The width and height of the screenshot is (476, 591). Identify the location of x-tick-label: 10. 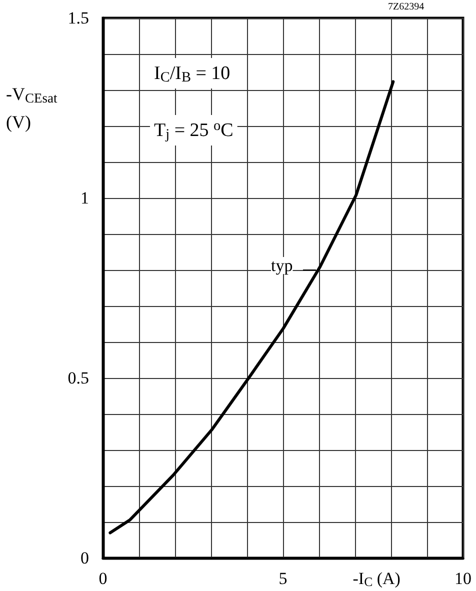
(463, 578).